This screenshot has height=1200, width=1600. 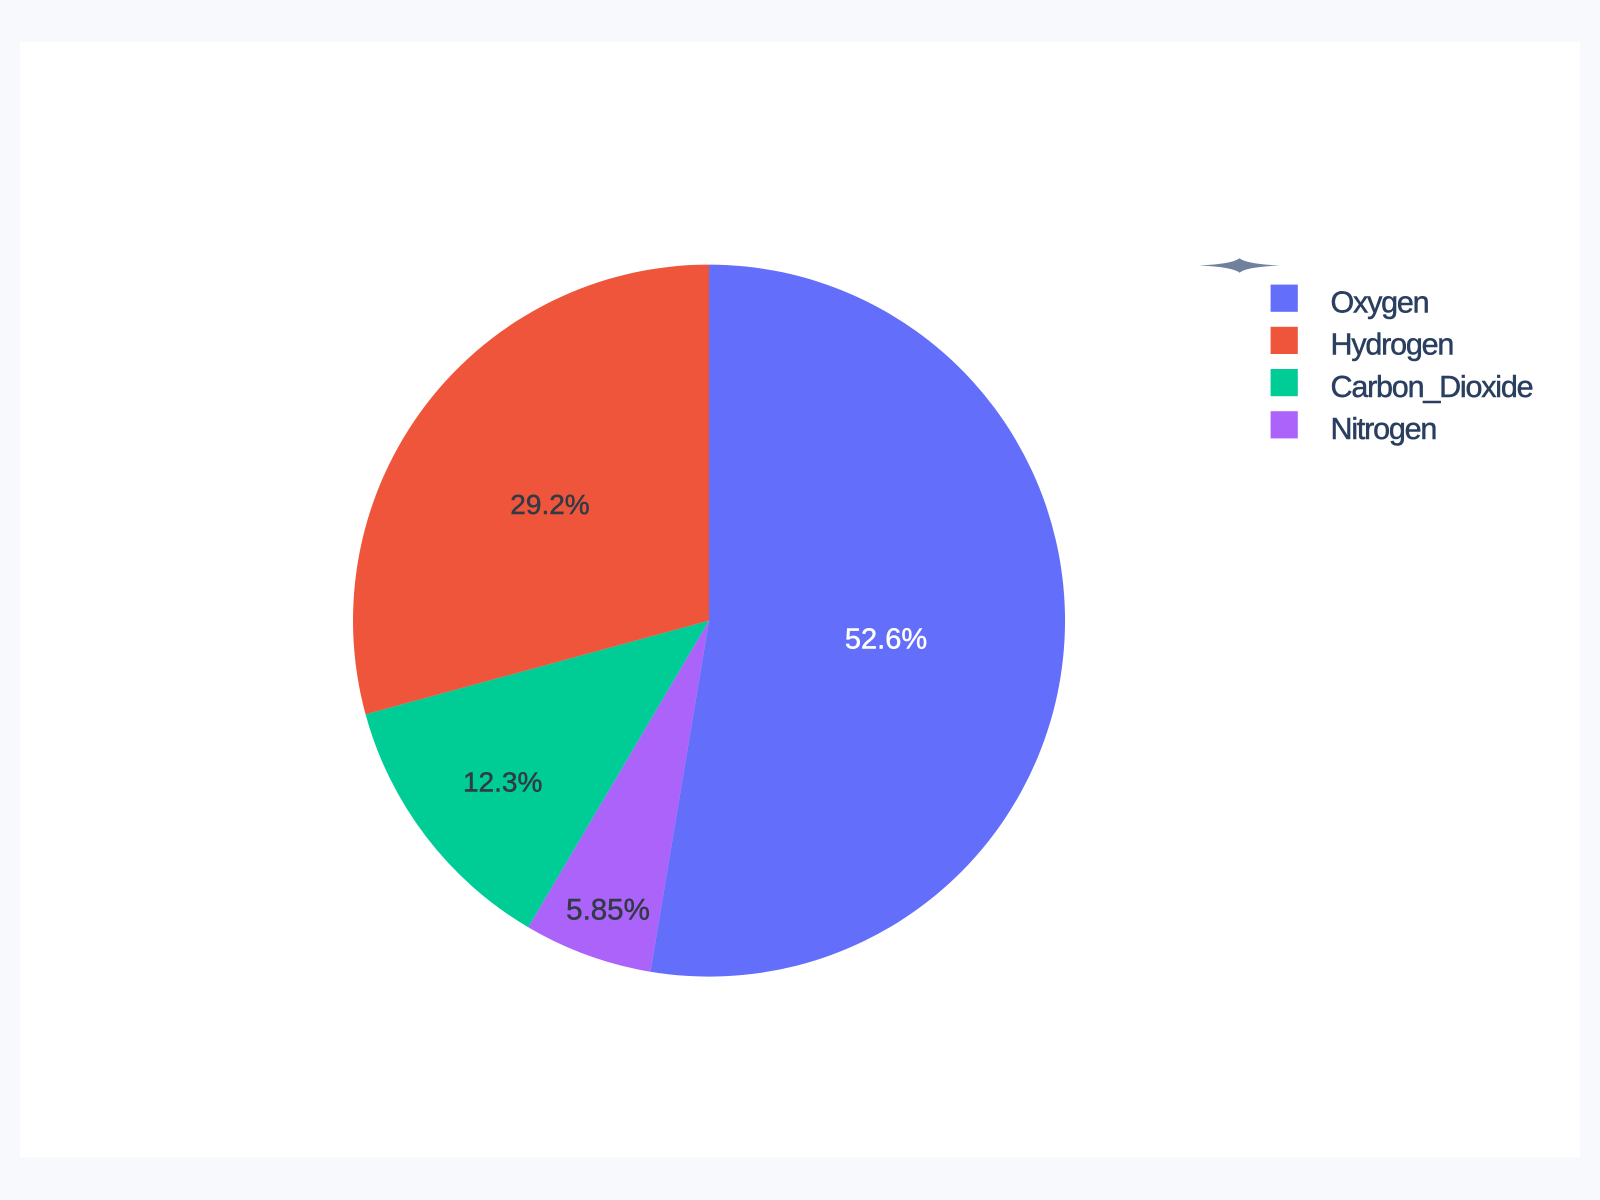 What do you see at coordinates (1432, 387) in the screenshot?
I see `svg-text: Carbon_Dioxide` at bounding box center [1432, 387].